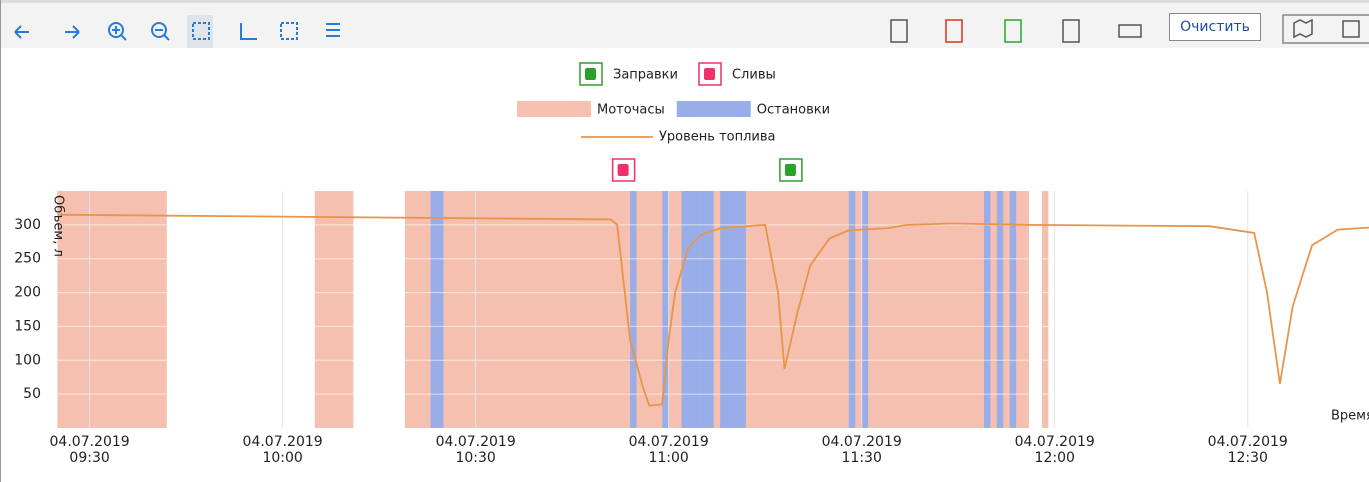  What do you see at coordinates (754, 75) in the screenshot?
I see `legend-label: Сливы` at bounding box center [754, 75].